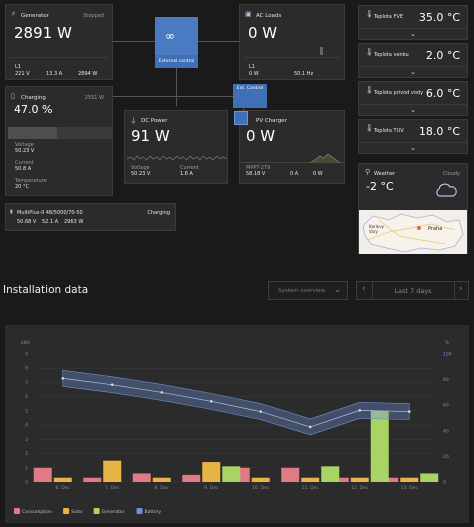 Image resolution: width=474 pixels, height=527 pixels. I want to click on y-tick-label: 8, so click(26, 369).